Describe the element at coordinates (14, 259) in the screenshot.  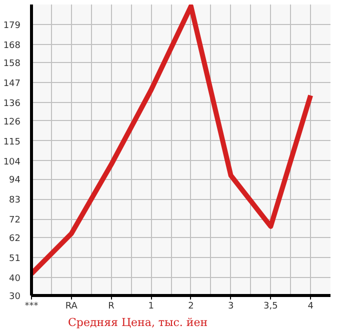
I see `y-tick-label: 51` at that location.